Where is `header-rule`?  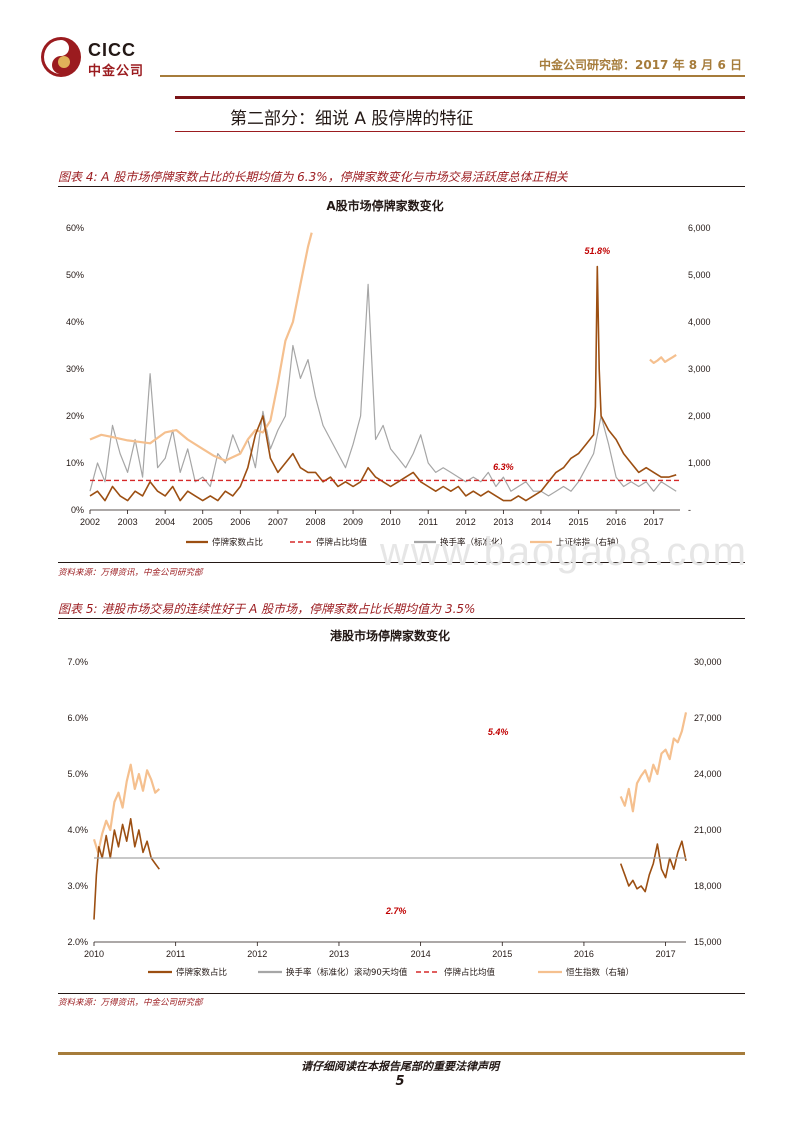 header-rule is located at coordinates (452, 76).